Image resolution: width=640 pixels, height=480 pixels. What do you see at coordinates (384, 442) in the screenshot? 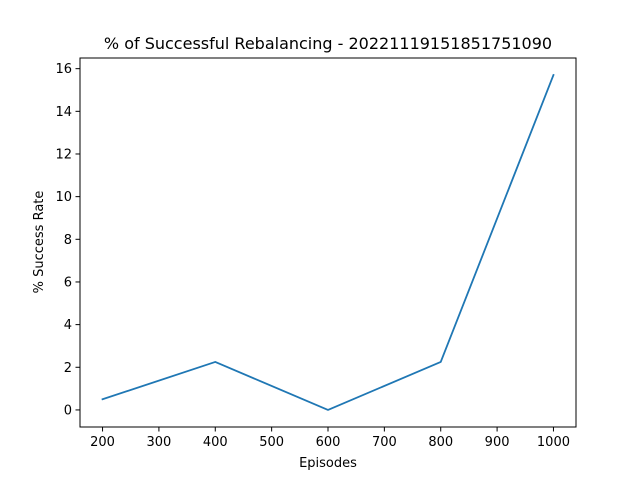
I see `x-tick-label: 700` at bounding box center [384, 442].